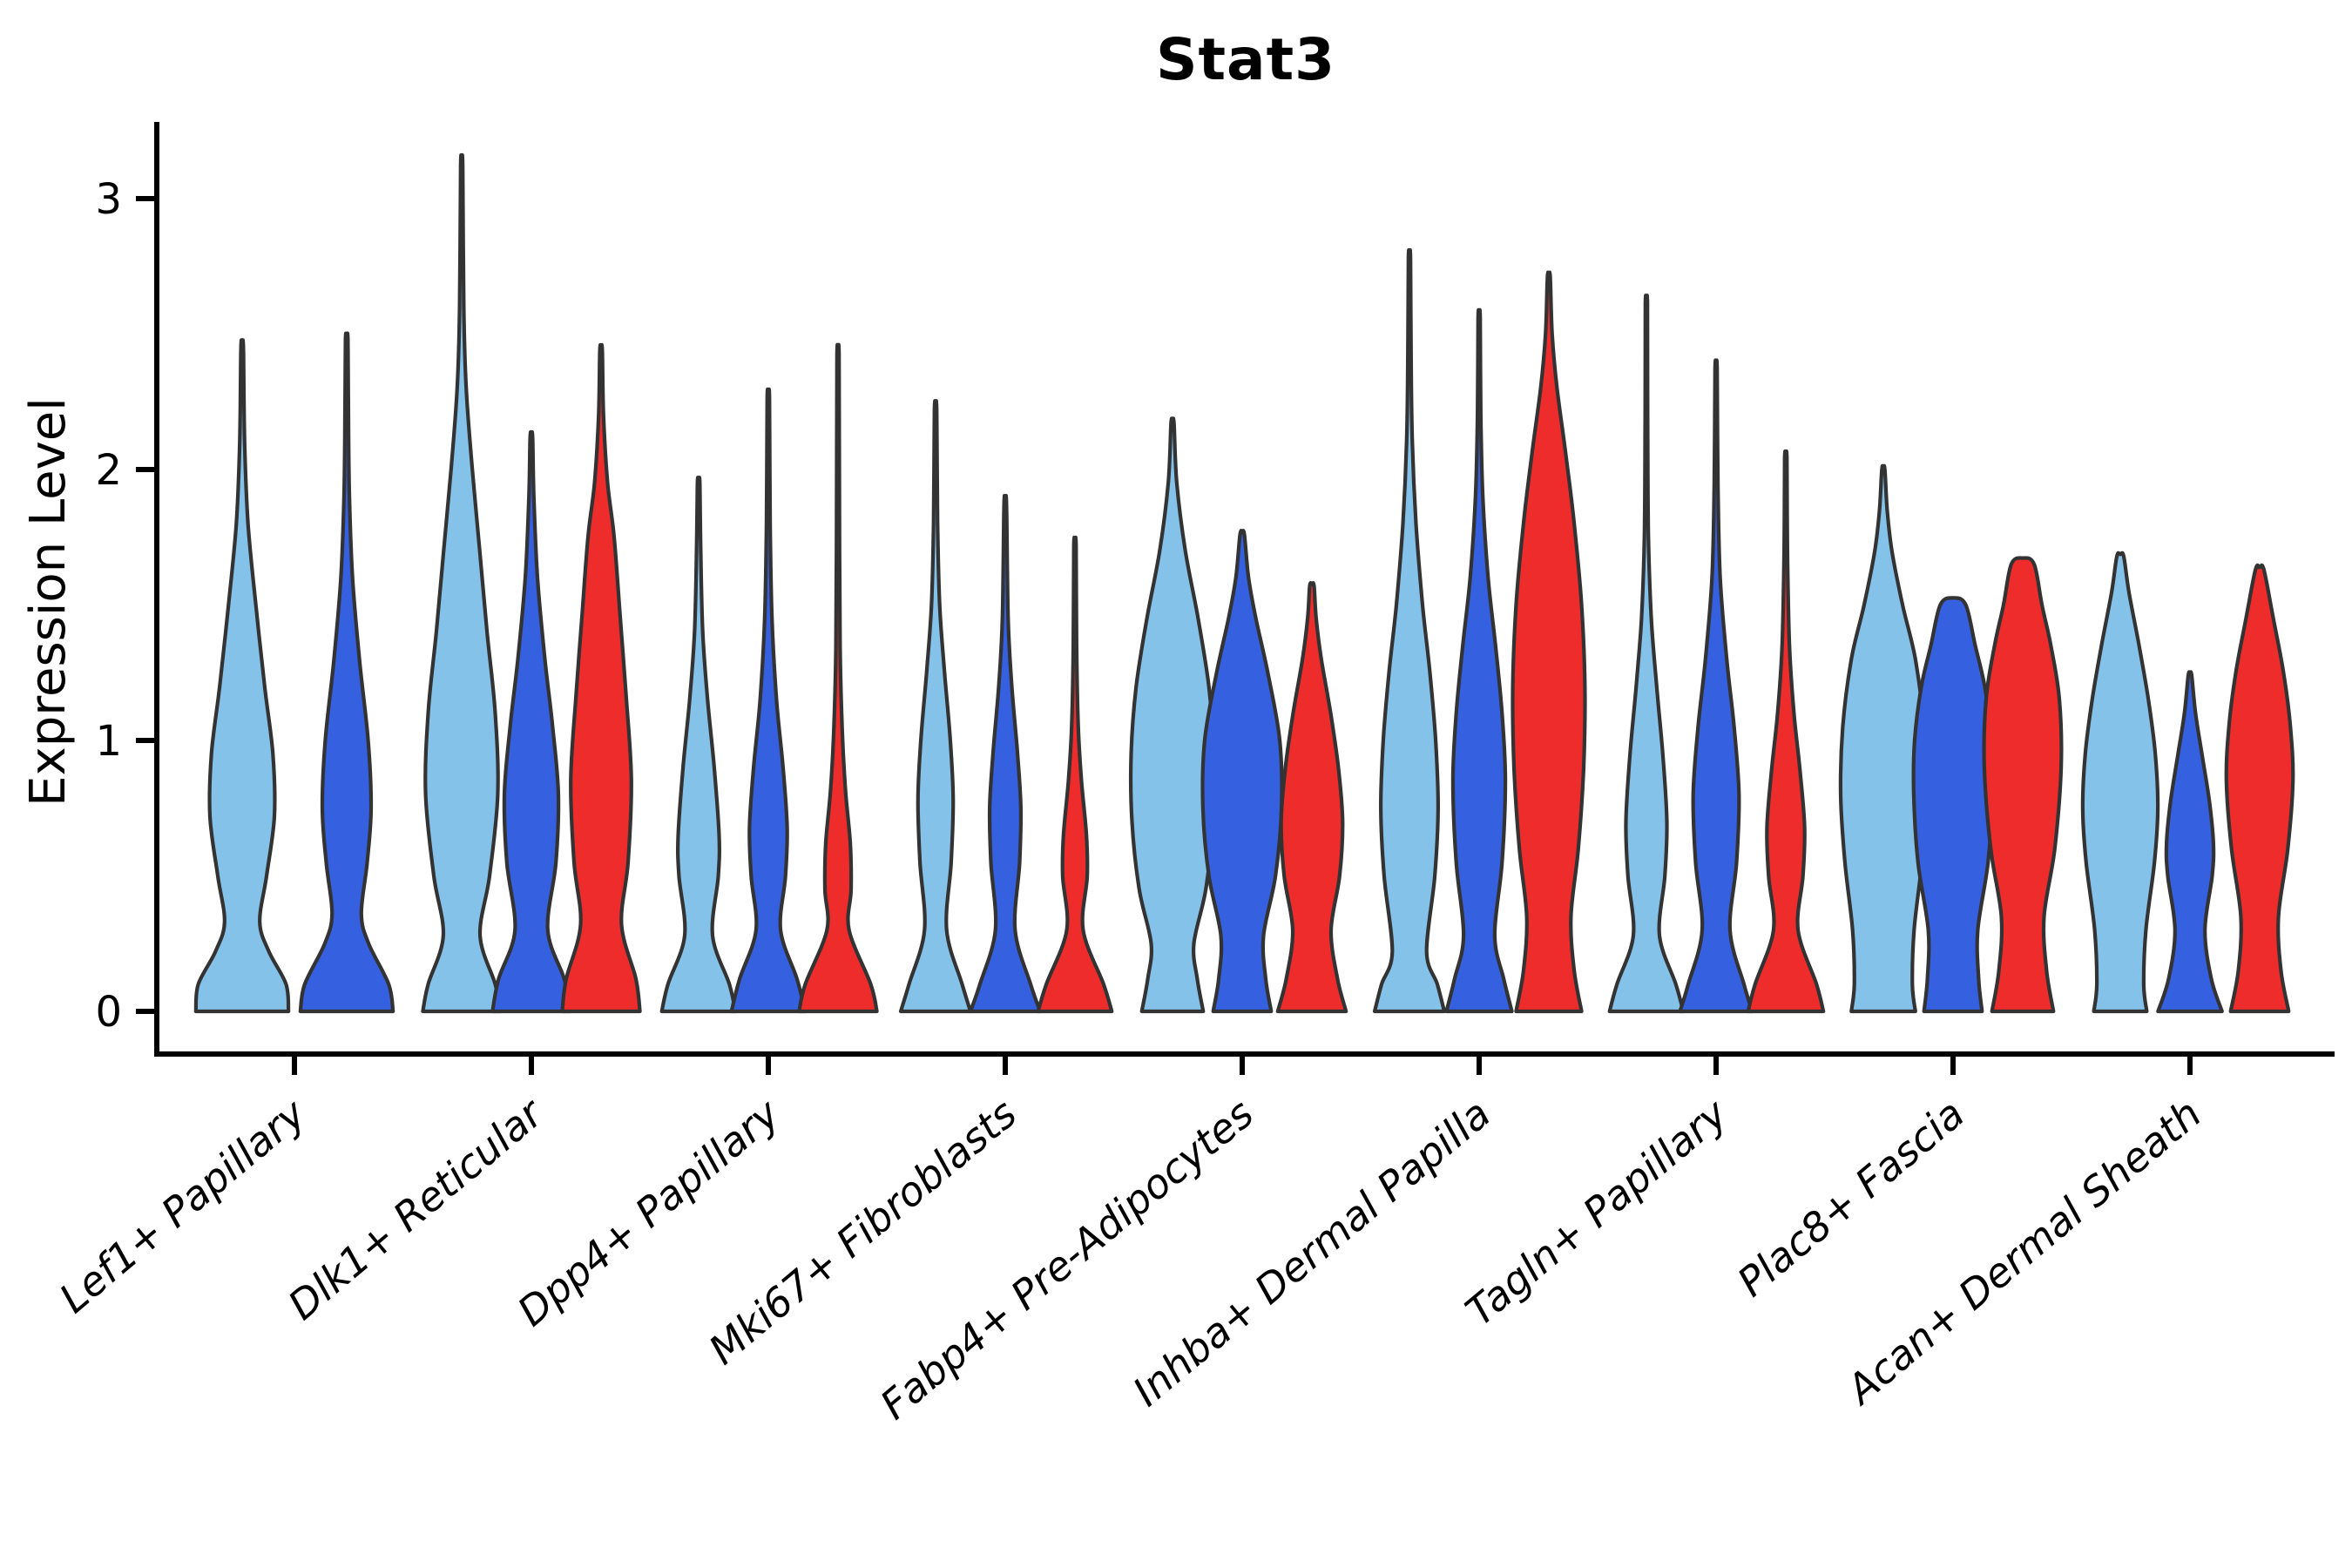  I want to click on x-tick-label: Lef1+ Papillary, so click(183, 1206).